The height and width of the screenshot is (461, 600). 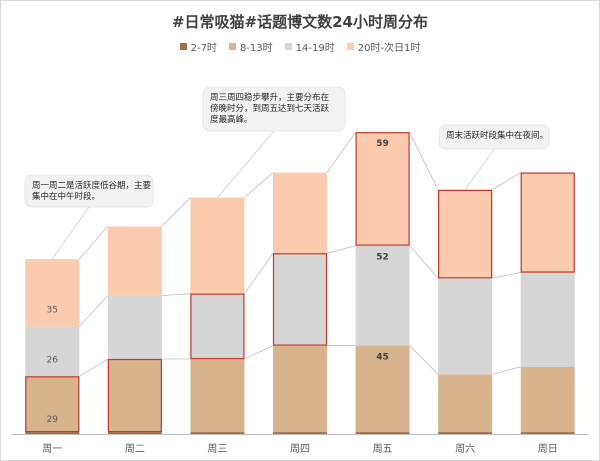 What do you see at coordinates (382, 144) in the screenshot?
I see `data-label: 59` at bounding box center [382, 144].